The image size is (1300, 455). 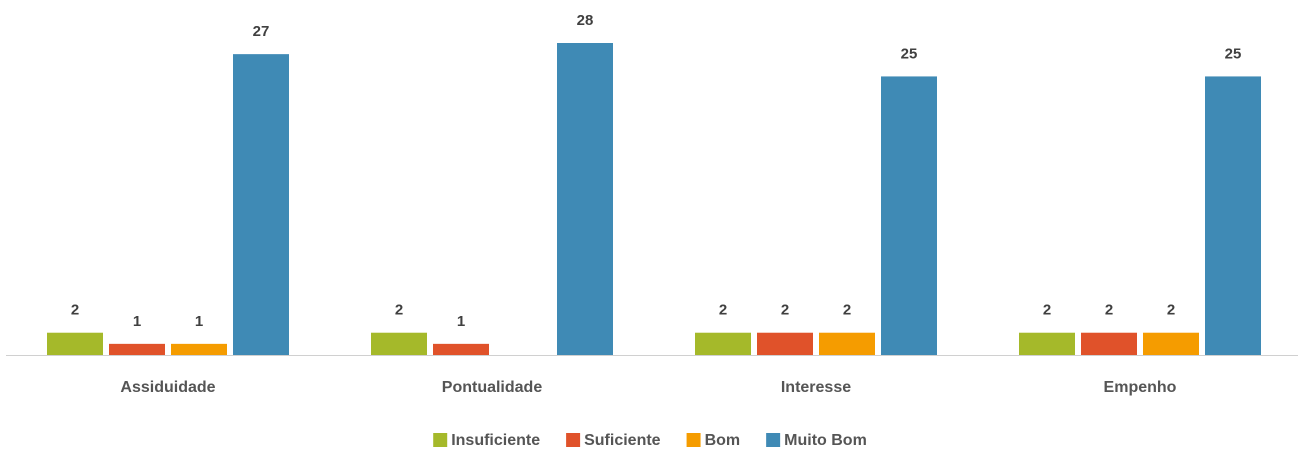 I want to click on legend-label: Bom, so click(x=723, y=440).